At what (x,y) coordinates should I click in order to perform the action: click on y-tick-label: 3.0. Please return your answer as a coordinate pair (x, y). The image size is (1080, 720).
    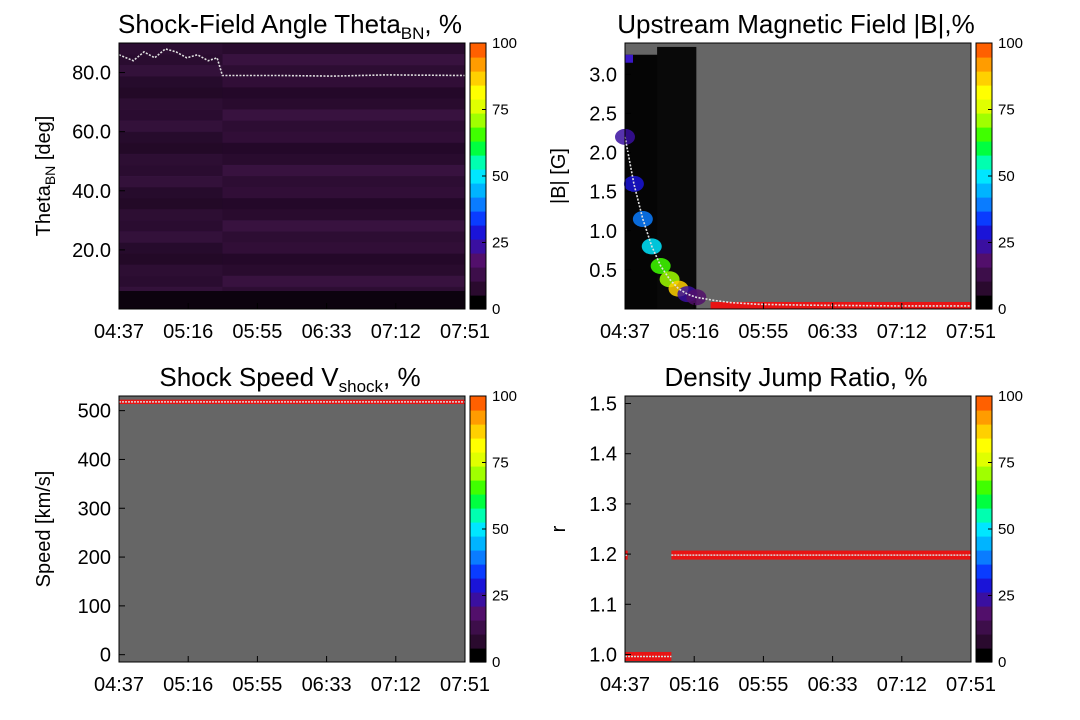
    Looking at the image, I should click on (603, 75).